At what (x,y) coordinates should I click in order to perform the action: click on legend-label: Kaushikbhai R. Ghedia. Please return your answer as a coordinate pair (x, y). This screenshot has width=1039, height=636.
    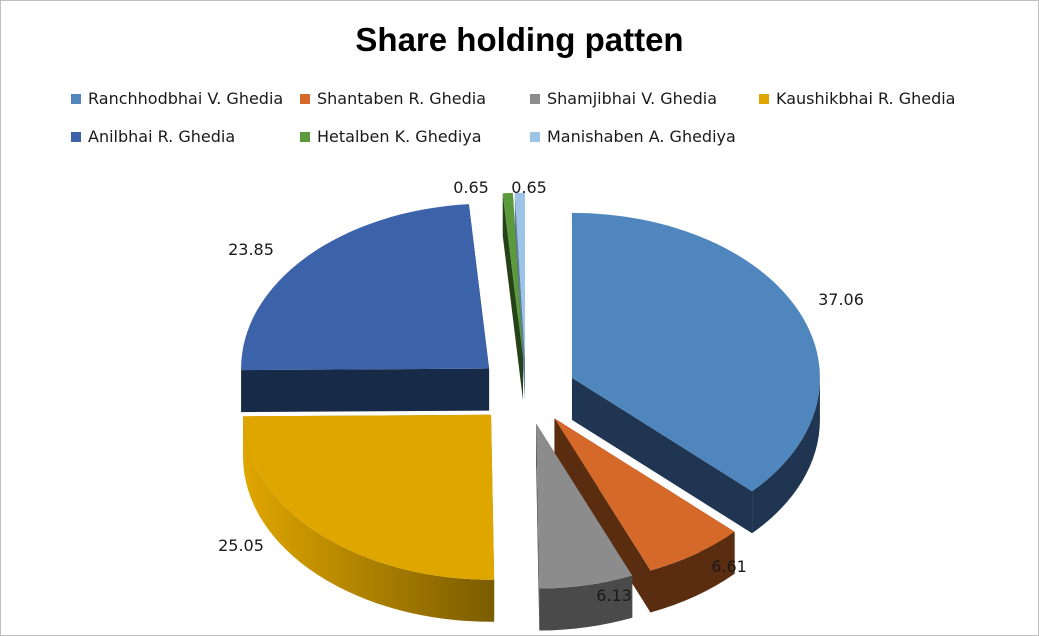
    Looking at the image, I should click on (866, 98).